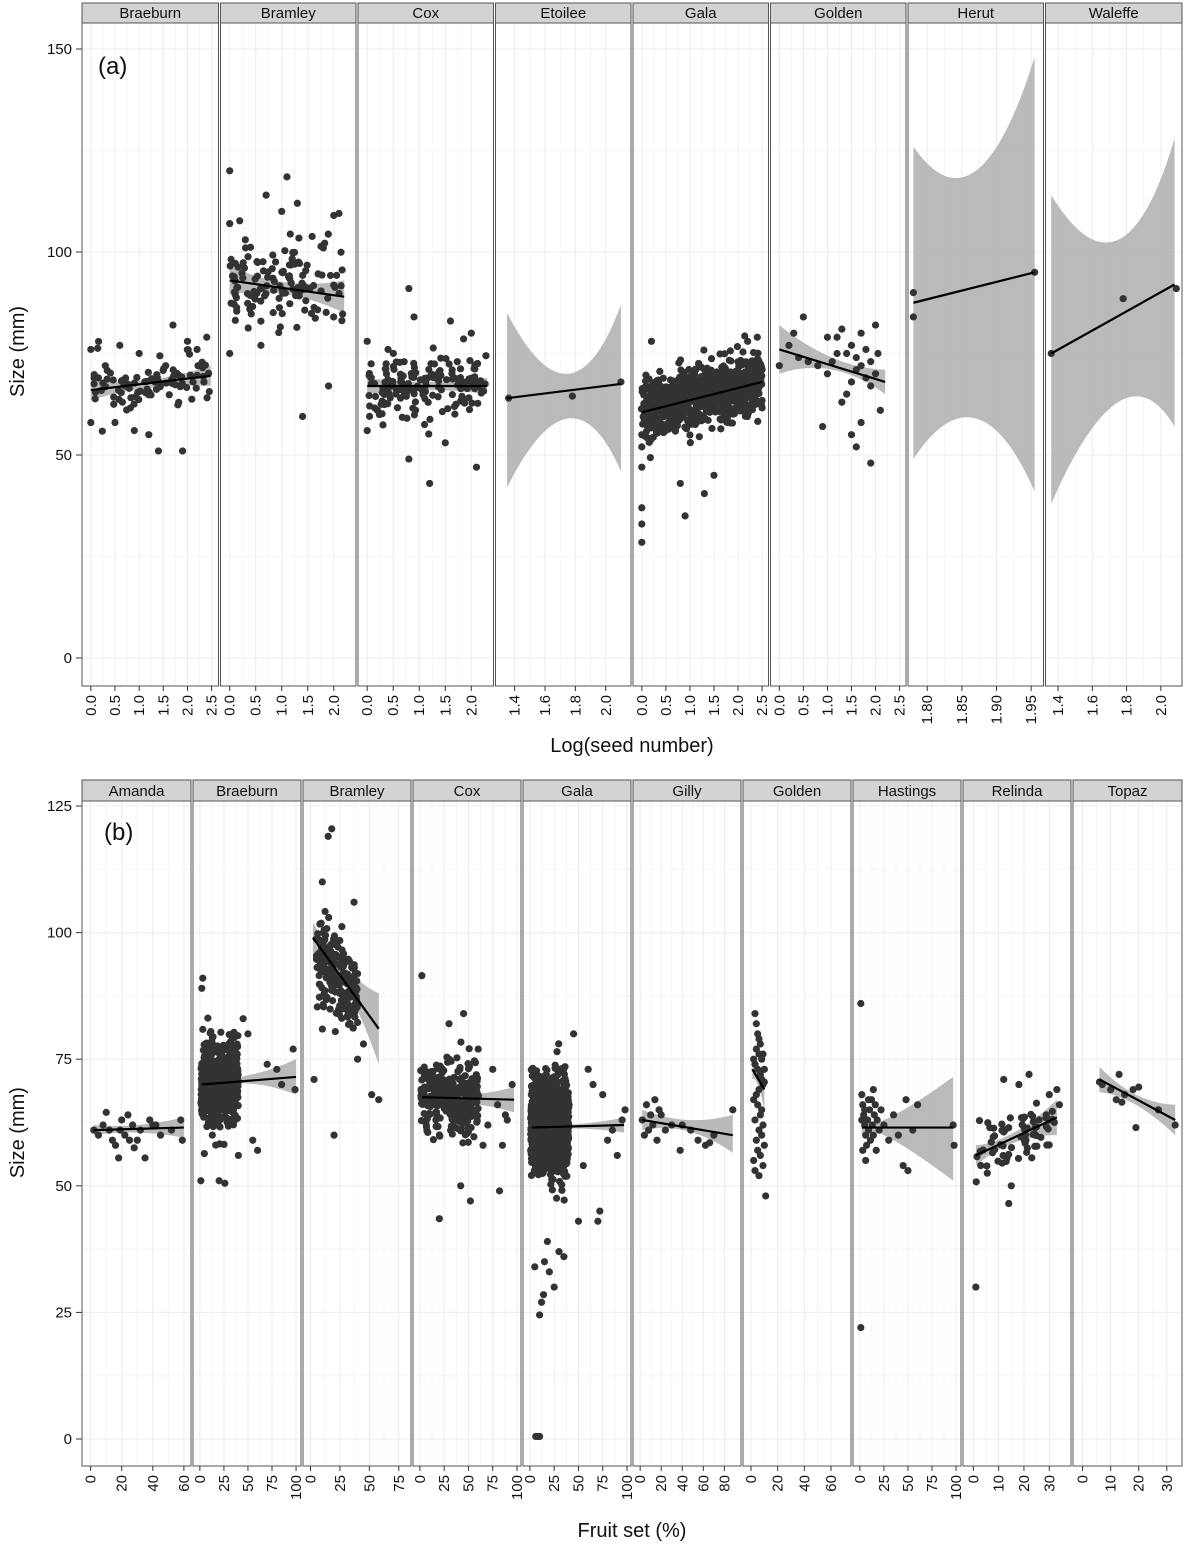 Image resolution: width=1186 pixels, height=1546 pixels. I want to click on x-tick-label: 1.6, so click(1092, 705).